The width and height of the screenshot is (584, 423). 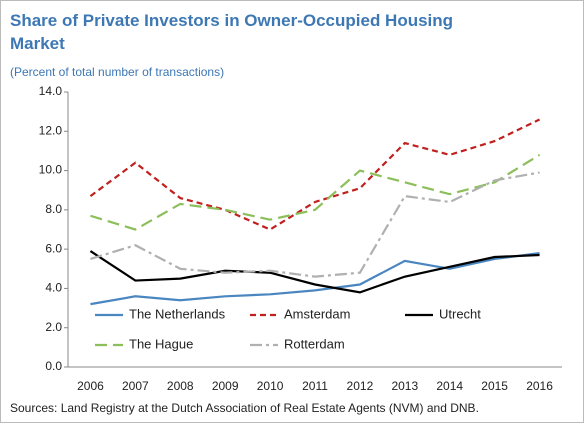 I want to click on x-tick-label: 2015, so click(x=494, y=386).